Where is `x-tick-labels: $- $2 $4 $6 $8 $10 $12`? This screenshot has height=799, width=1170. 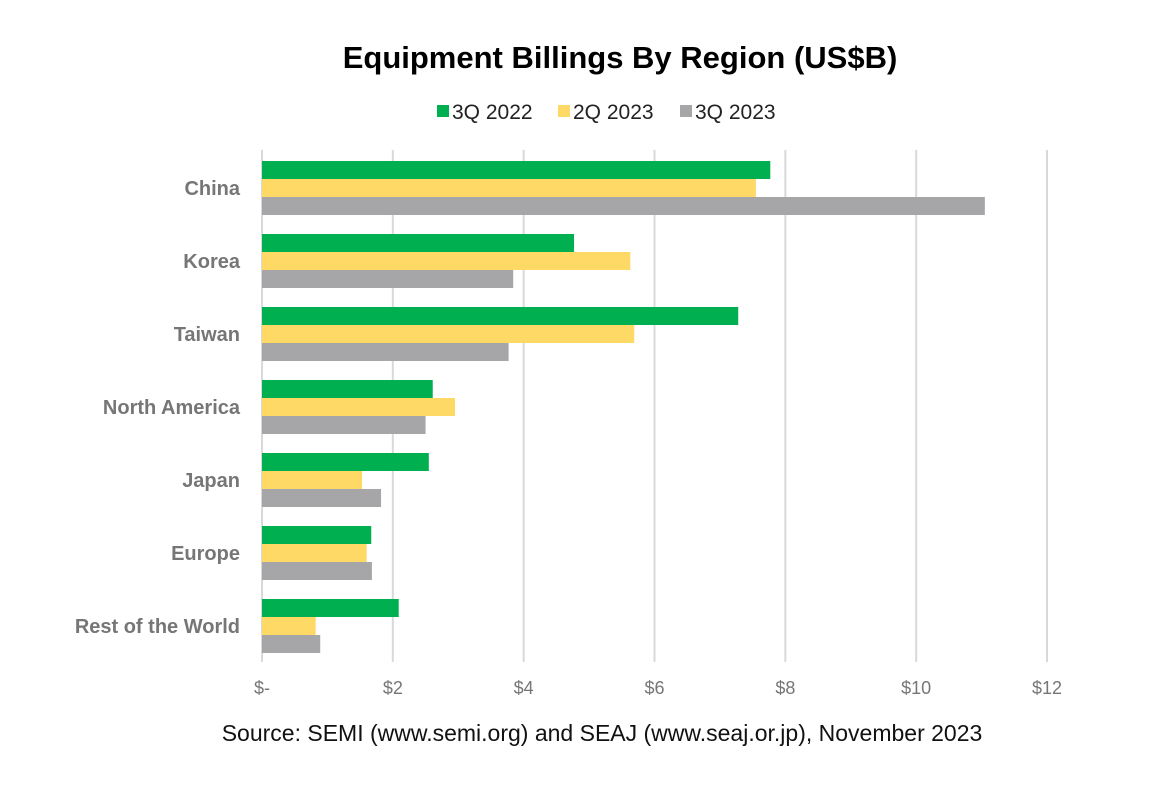 x-tick-labels: $- $2 $4 $6 $8 $10 $12 is located at coordinates (658, 688).